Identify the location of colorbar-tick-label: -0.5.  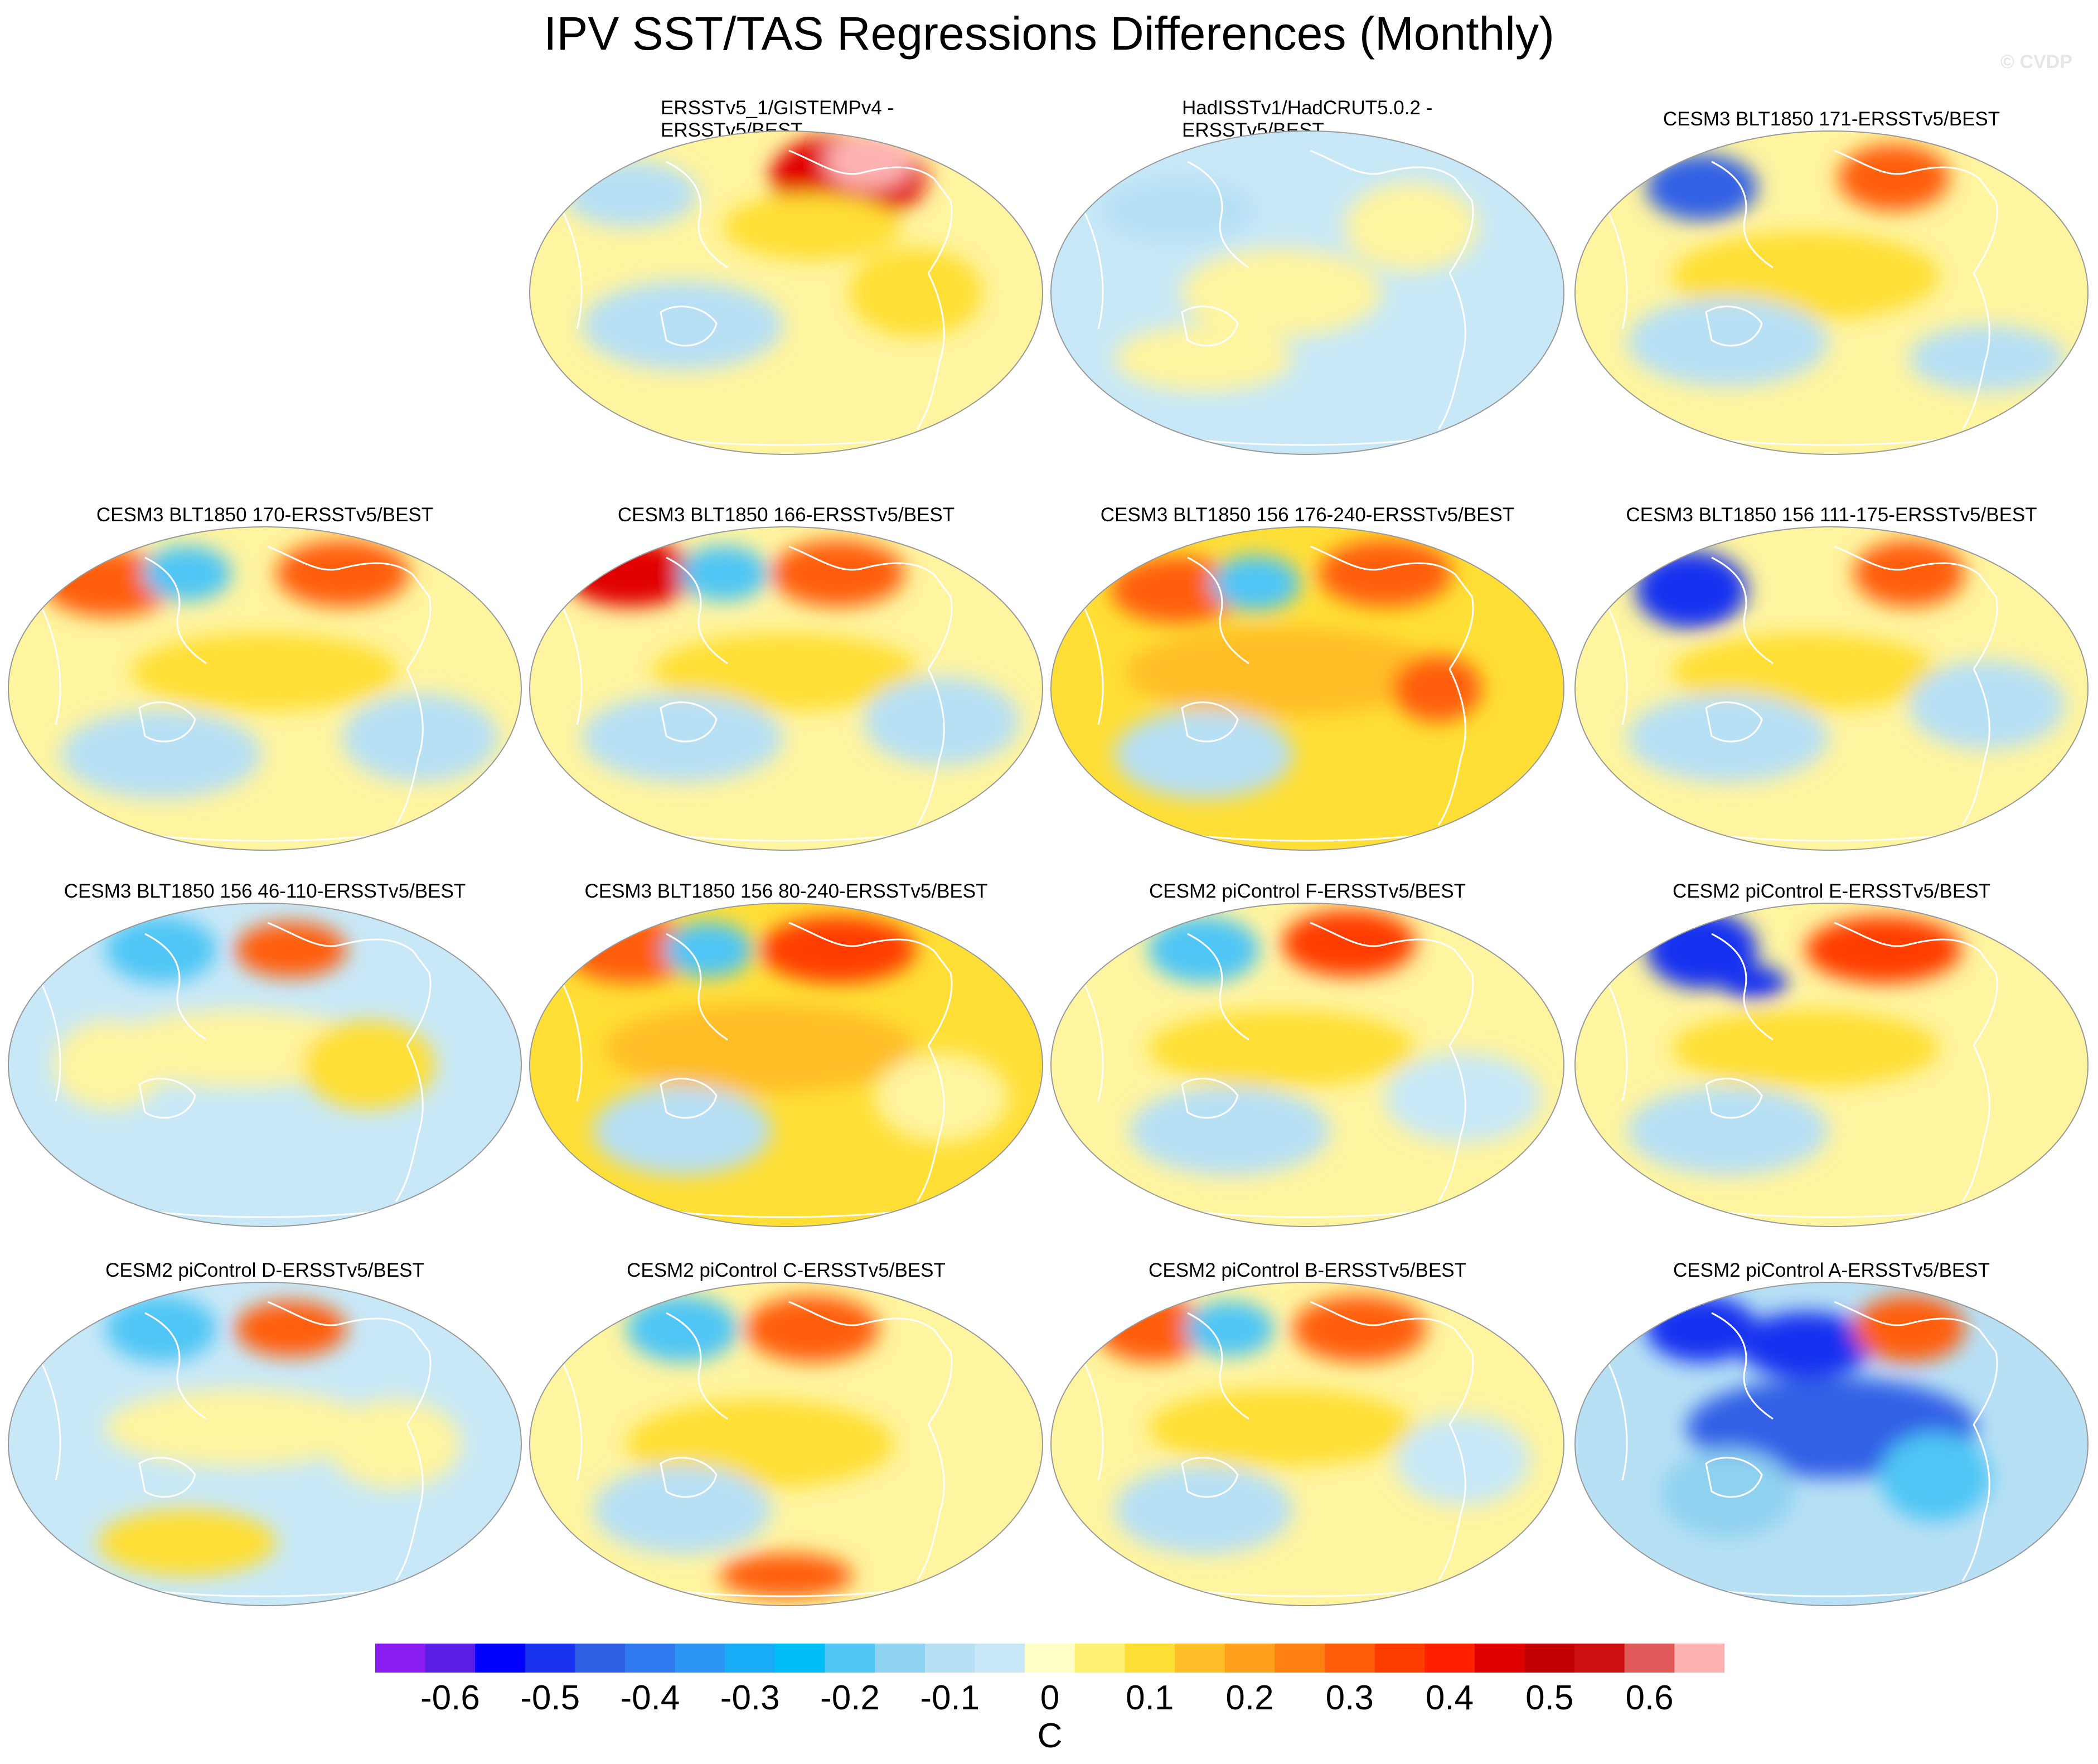
(550, 1698).